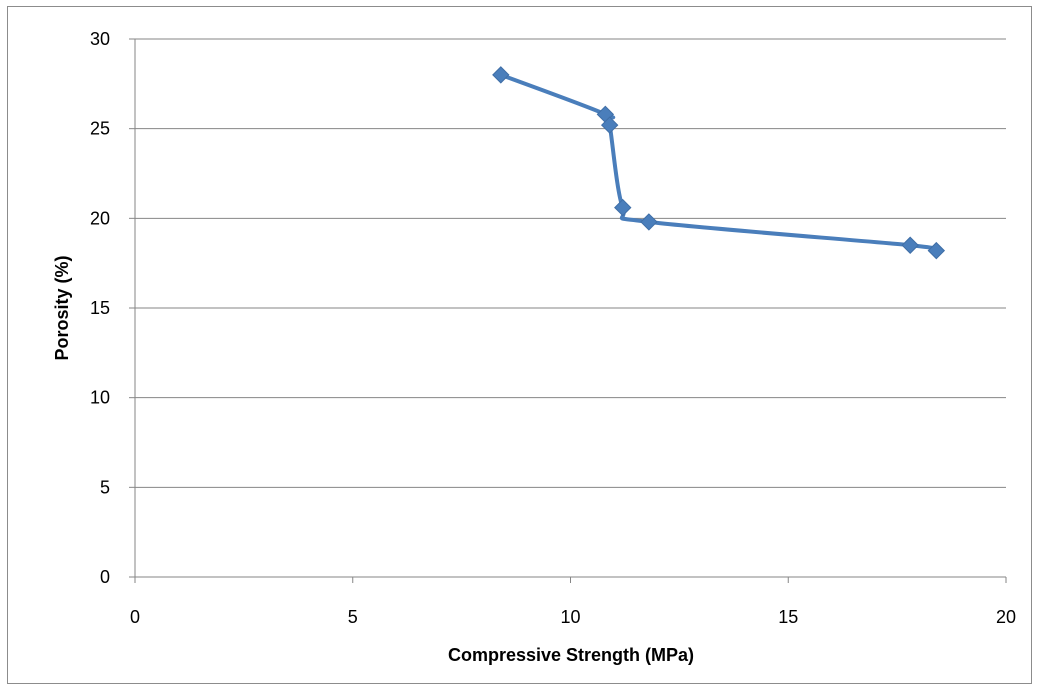  Describe the element at coordinates (100, 308) in the screenshot. I see `y-tick-label: 15` at that location.